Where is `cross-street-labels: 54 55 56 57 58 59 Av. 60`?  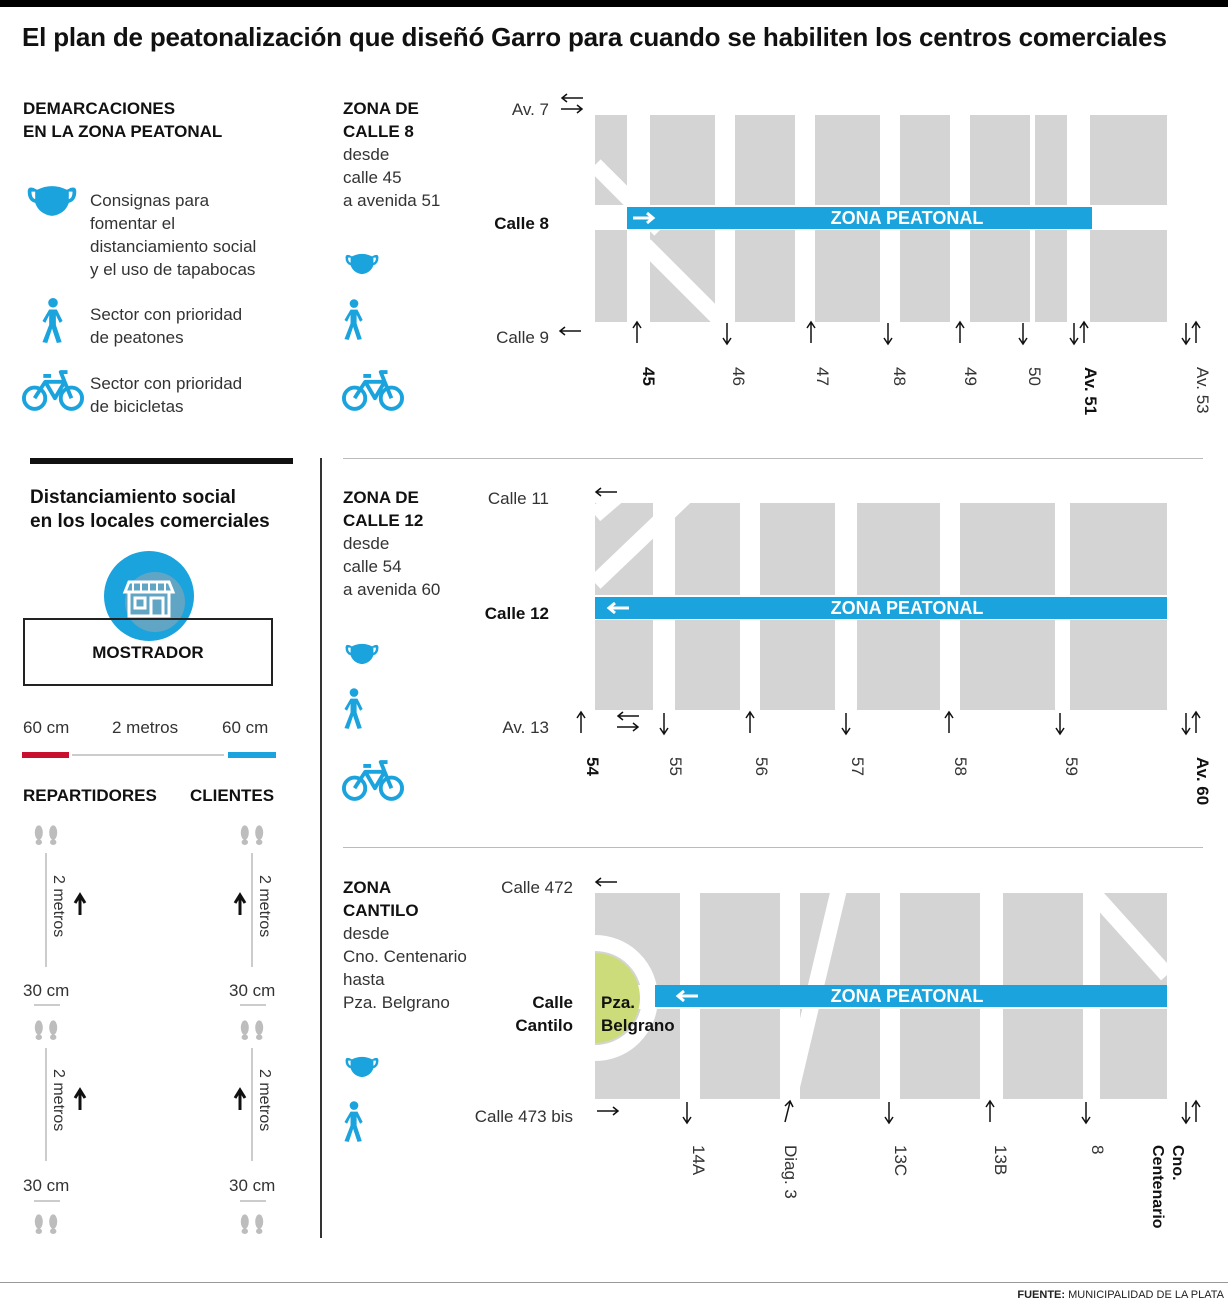 cross-street-labels: 54 55 56 57 58 59 Av. 60 is located at coordinates (897, 781).